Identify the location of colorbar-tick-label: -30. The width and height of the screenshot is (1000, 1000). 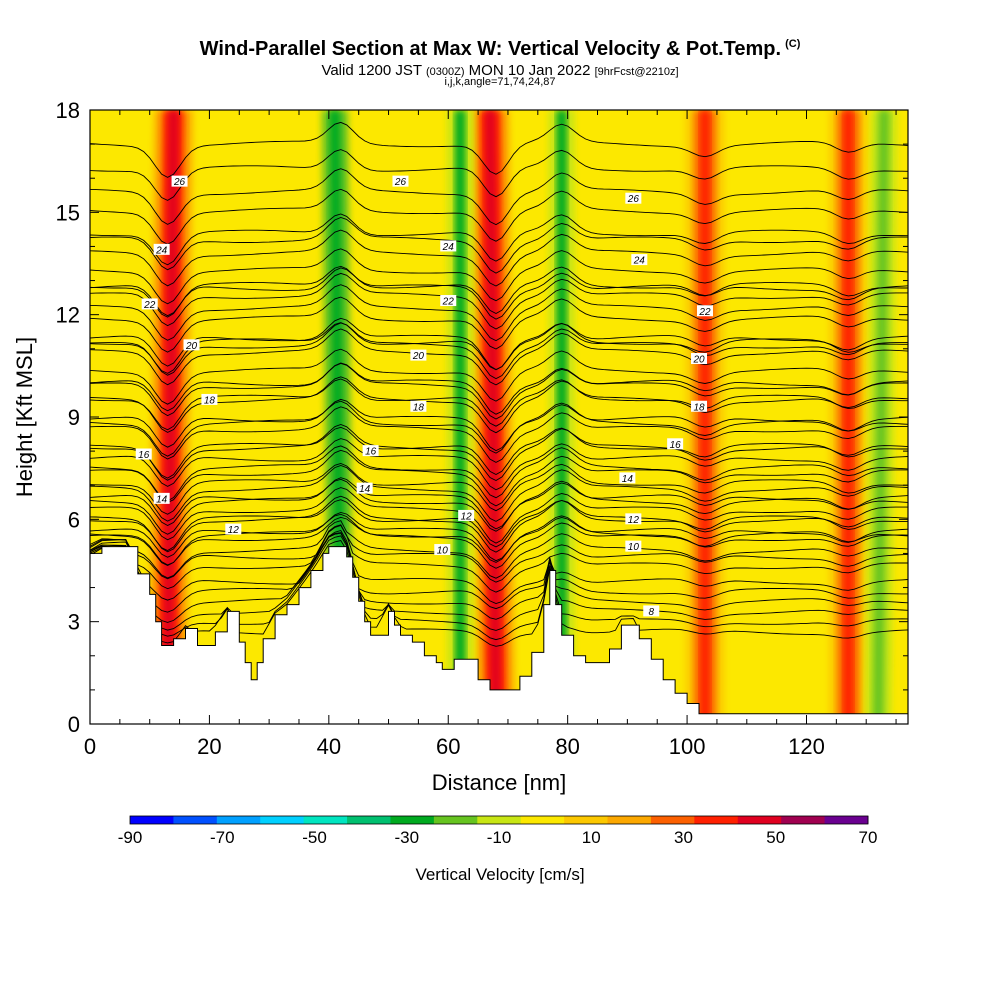
(406, 837).